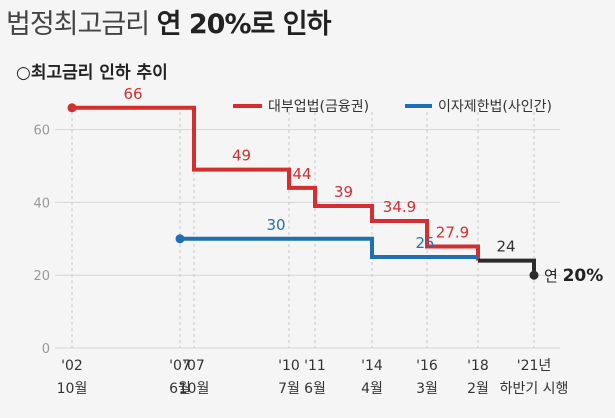 The width and height of the screenshot is (615, 418). I want to click on data-label-combined: 24, so click(505, 247).